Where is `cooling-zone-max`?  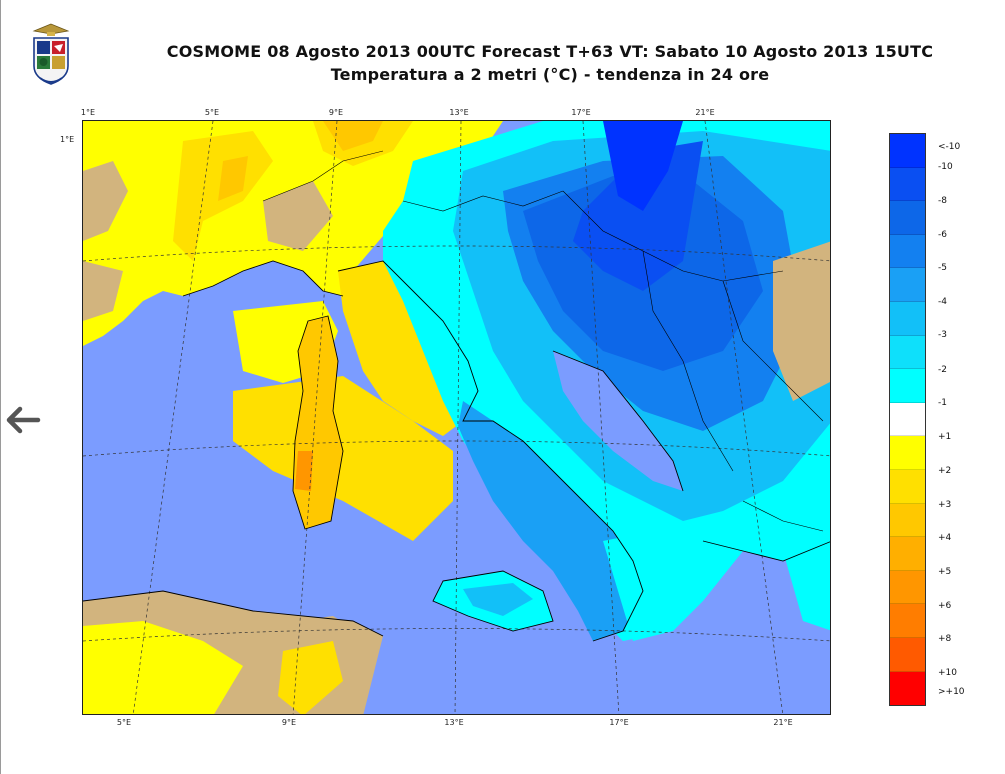
cooling-zone-max is located at coordinates (643, 166).